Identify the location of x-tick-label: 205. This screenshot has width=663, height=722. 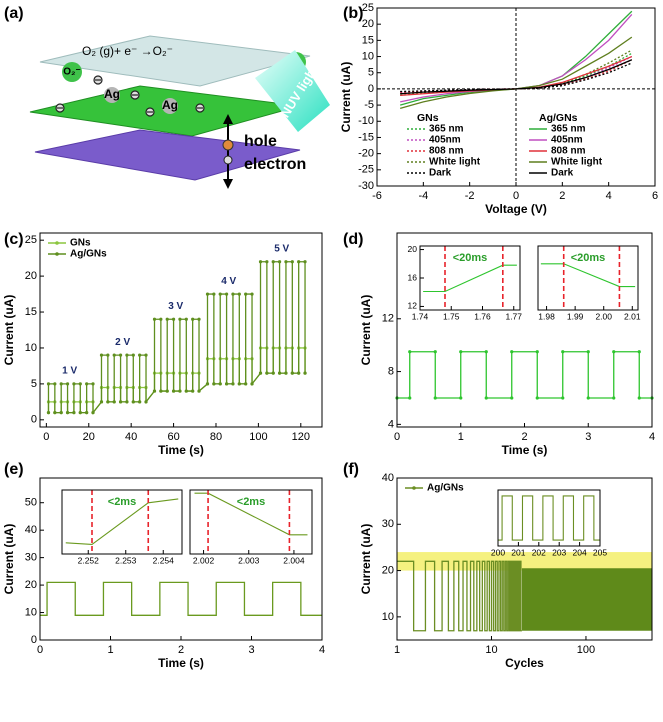
(600, 552).